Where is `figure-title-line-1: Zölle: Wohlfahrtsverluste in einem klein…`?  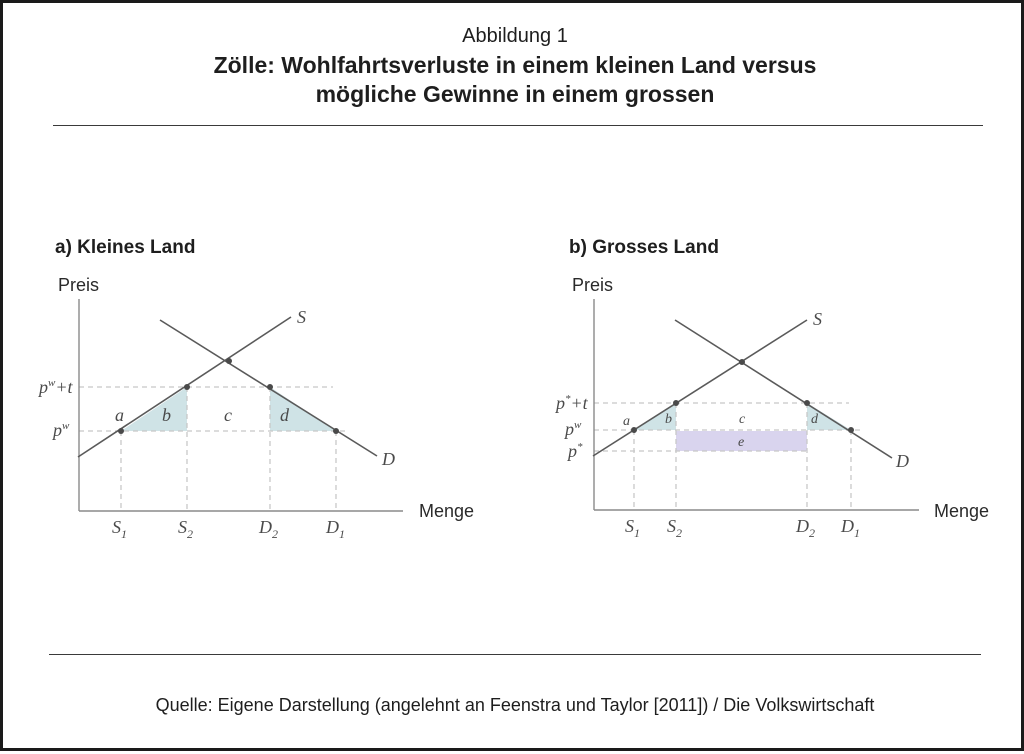 figure-title-line-1: Zölle: Wohlfahrtsverluste in einem klein… is located at coordinates (515, 65).